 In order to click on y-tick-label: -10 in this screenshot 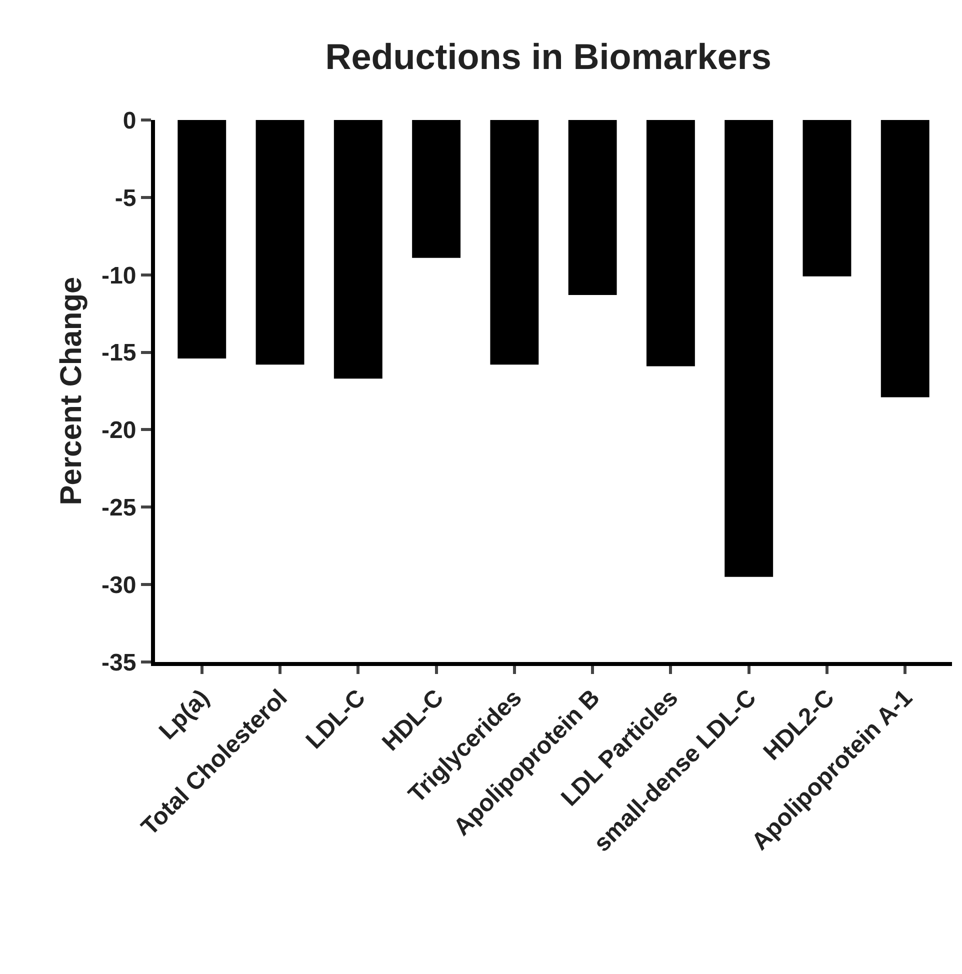, I will do `click(119, 276)`.